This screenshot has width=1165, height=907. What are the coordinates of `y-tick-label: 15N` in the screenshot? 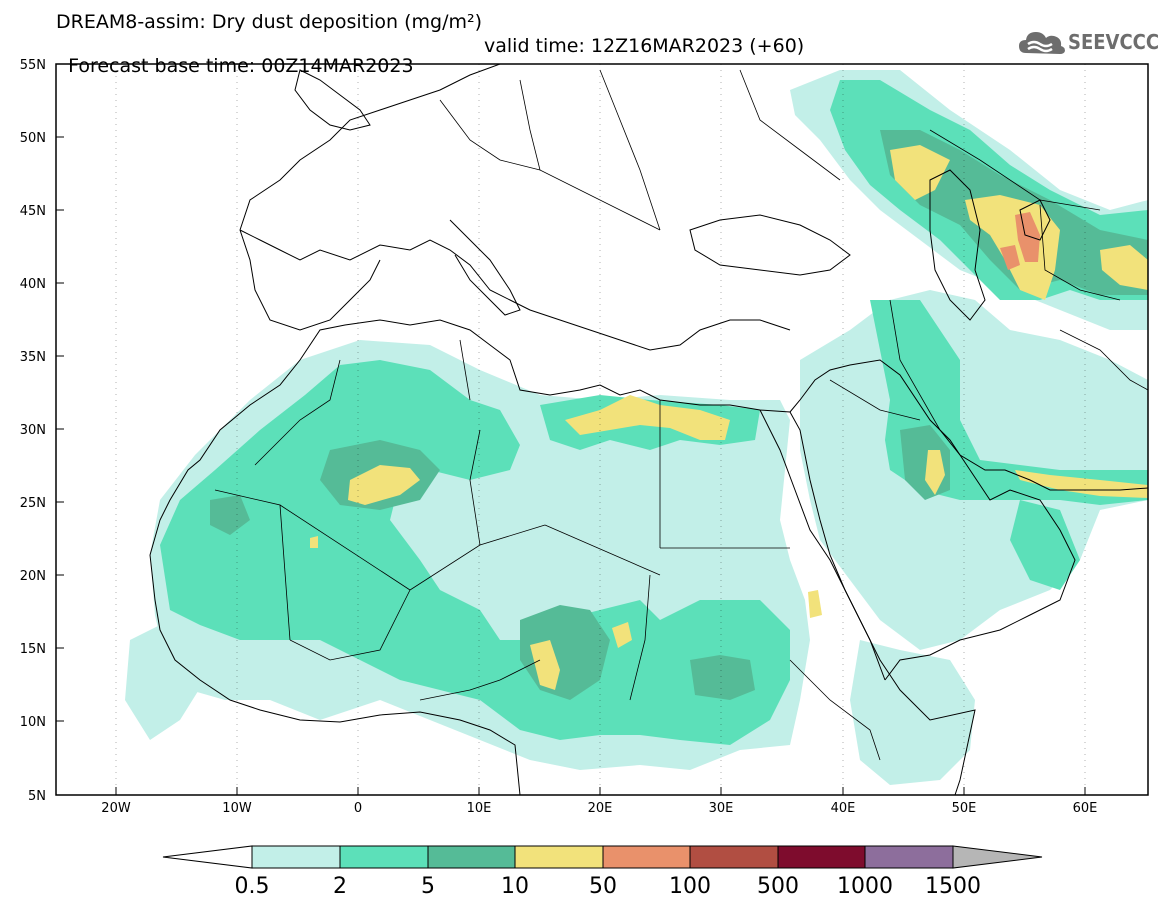 It's located at (33, 649).